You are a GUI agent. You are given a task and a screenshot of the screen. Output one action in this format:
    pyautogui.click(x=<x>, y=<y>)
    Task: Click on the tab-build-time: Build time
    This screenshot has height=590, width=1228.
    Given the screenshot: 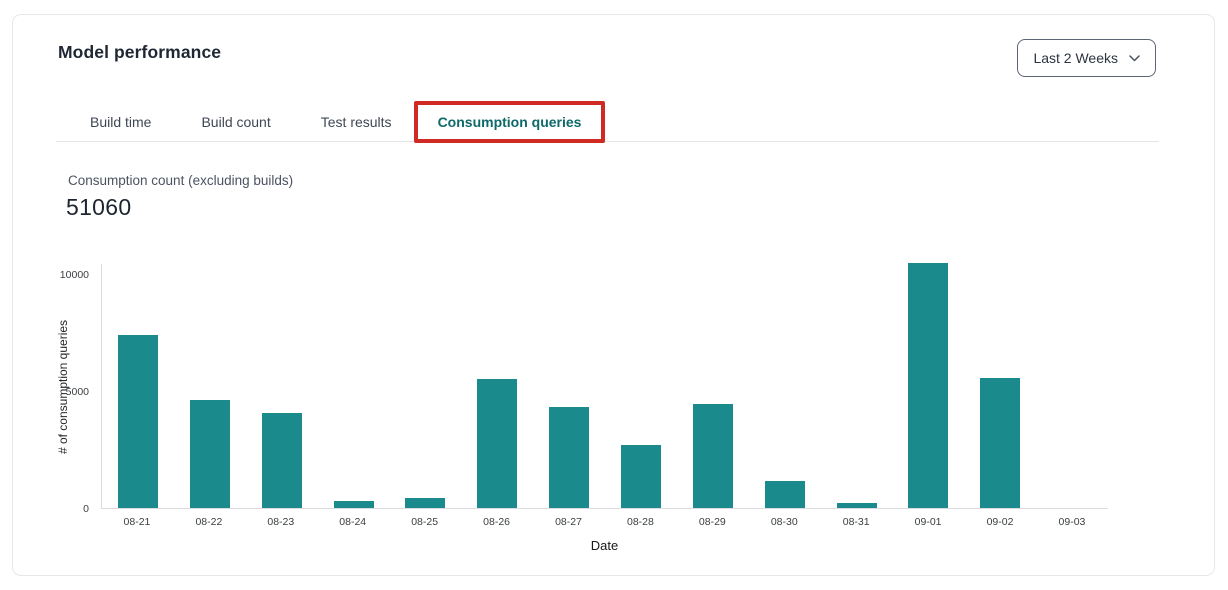 What is the action you would take?
    pyautogui.click(x=121, y=122)
    